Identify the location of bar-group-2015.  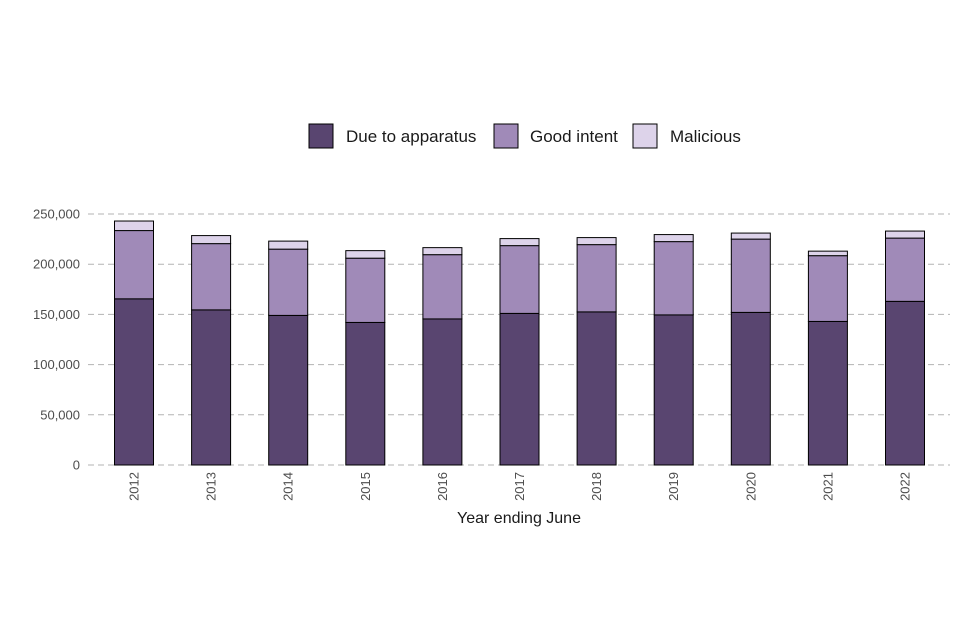
(365, 358).